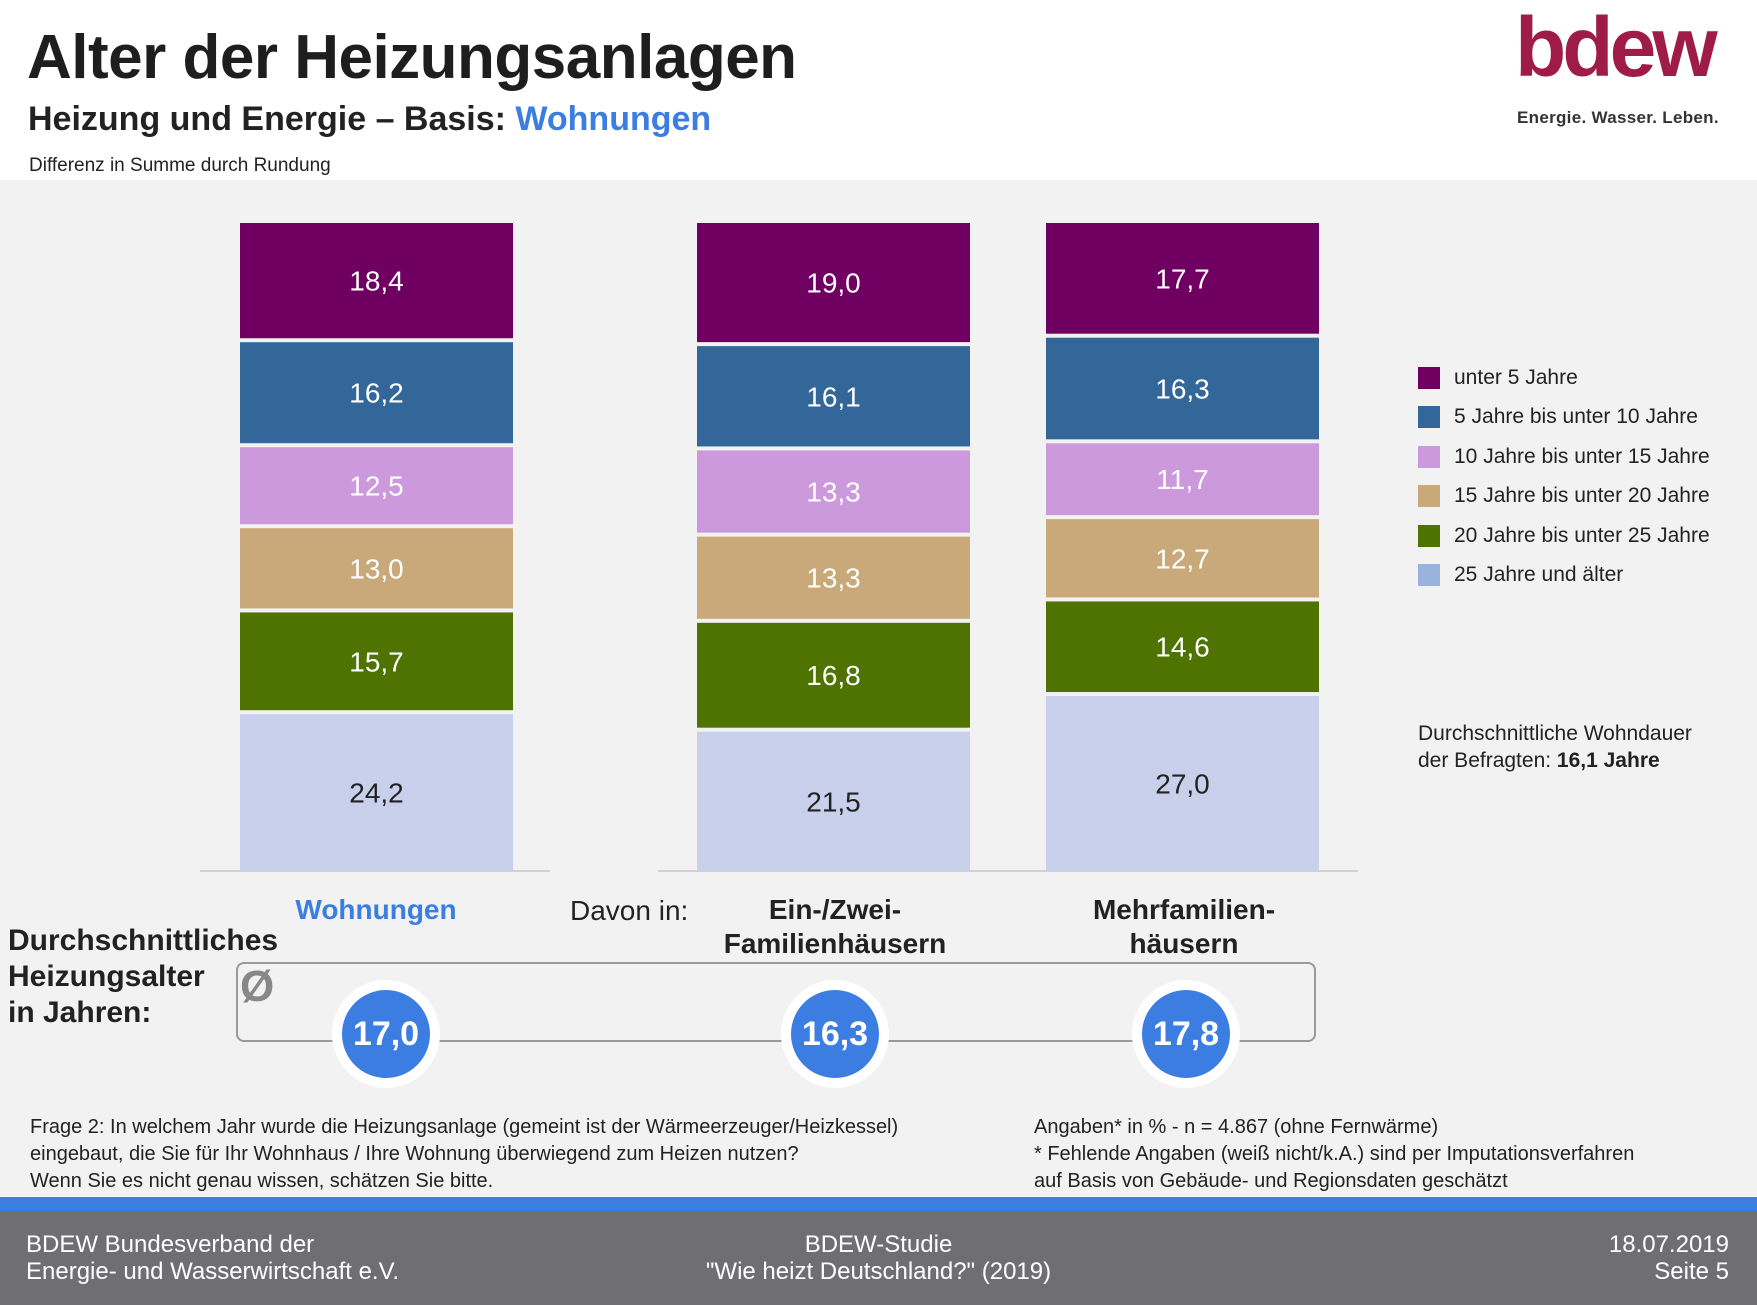 The width and height of the screenshot is (1757, 1305). I want to click on bar-value-label: 12,7, so click(1182, 558).